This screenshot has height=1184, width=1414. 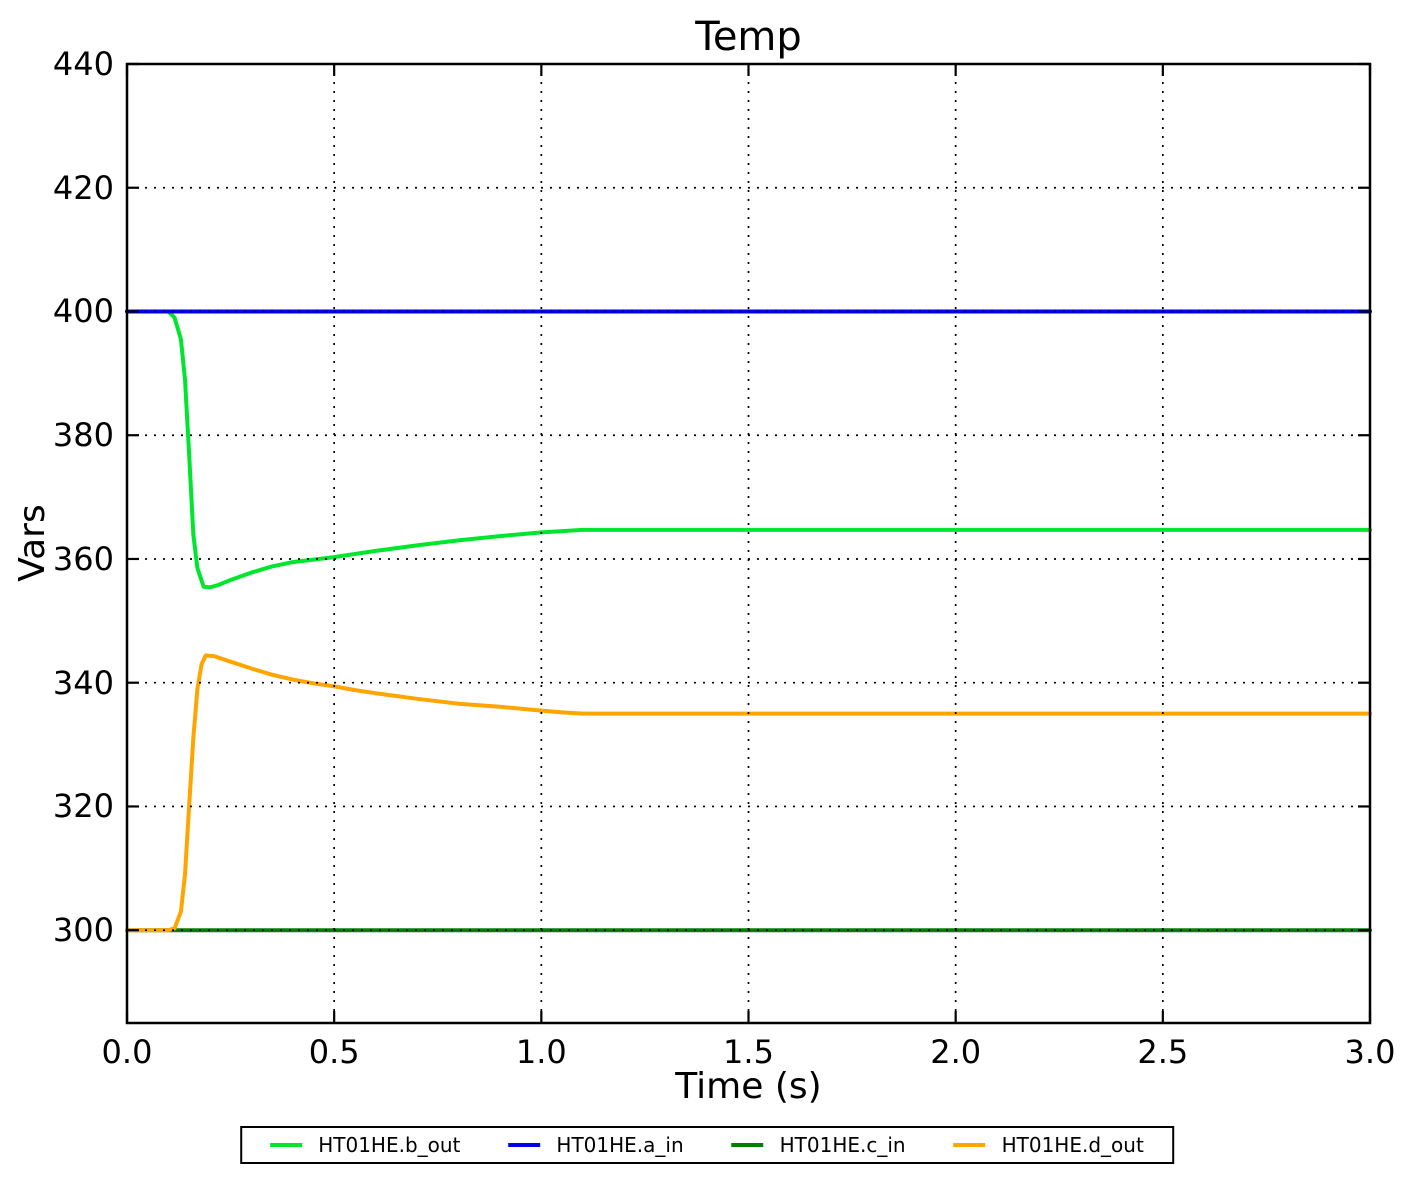 What do you see at coordinates (842, 1145) in the screenshot?
I see `legend-label: HT01HE.c_in` at bounding box center [842, 1145].